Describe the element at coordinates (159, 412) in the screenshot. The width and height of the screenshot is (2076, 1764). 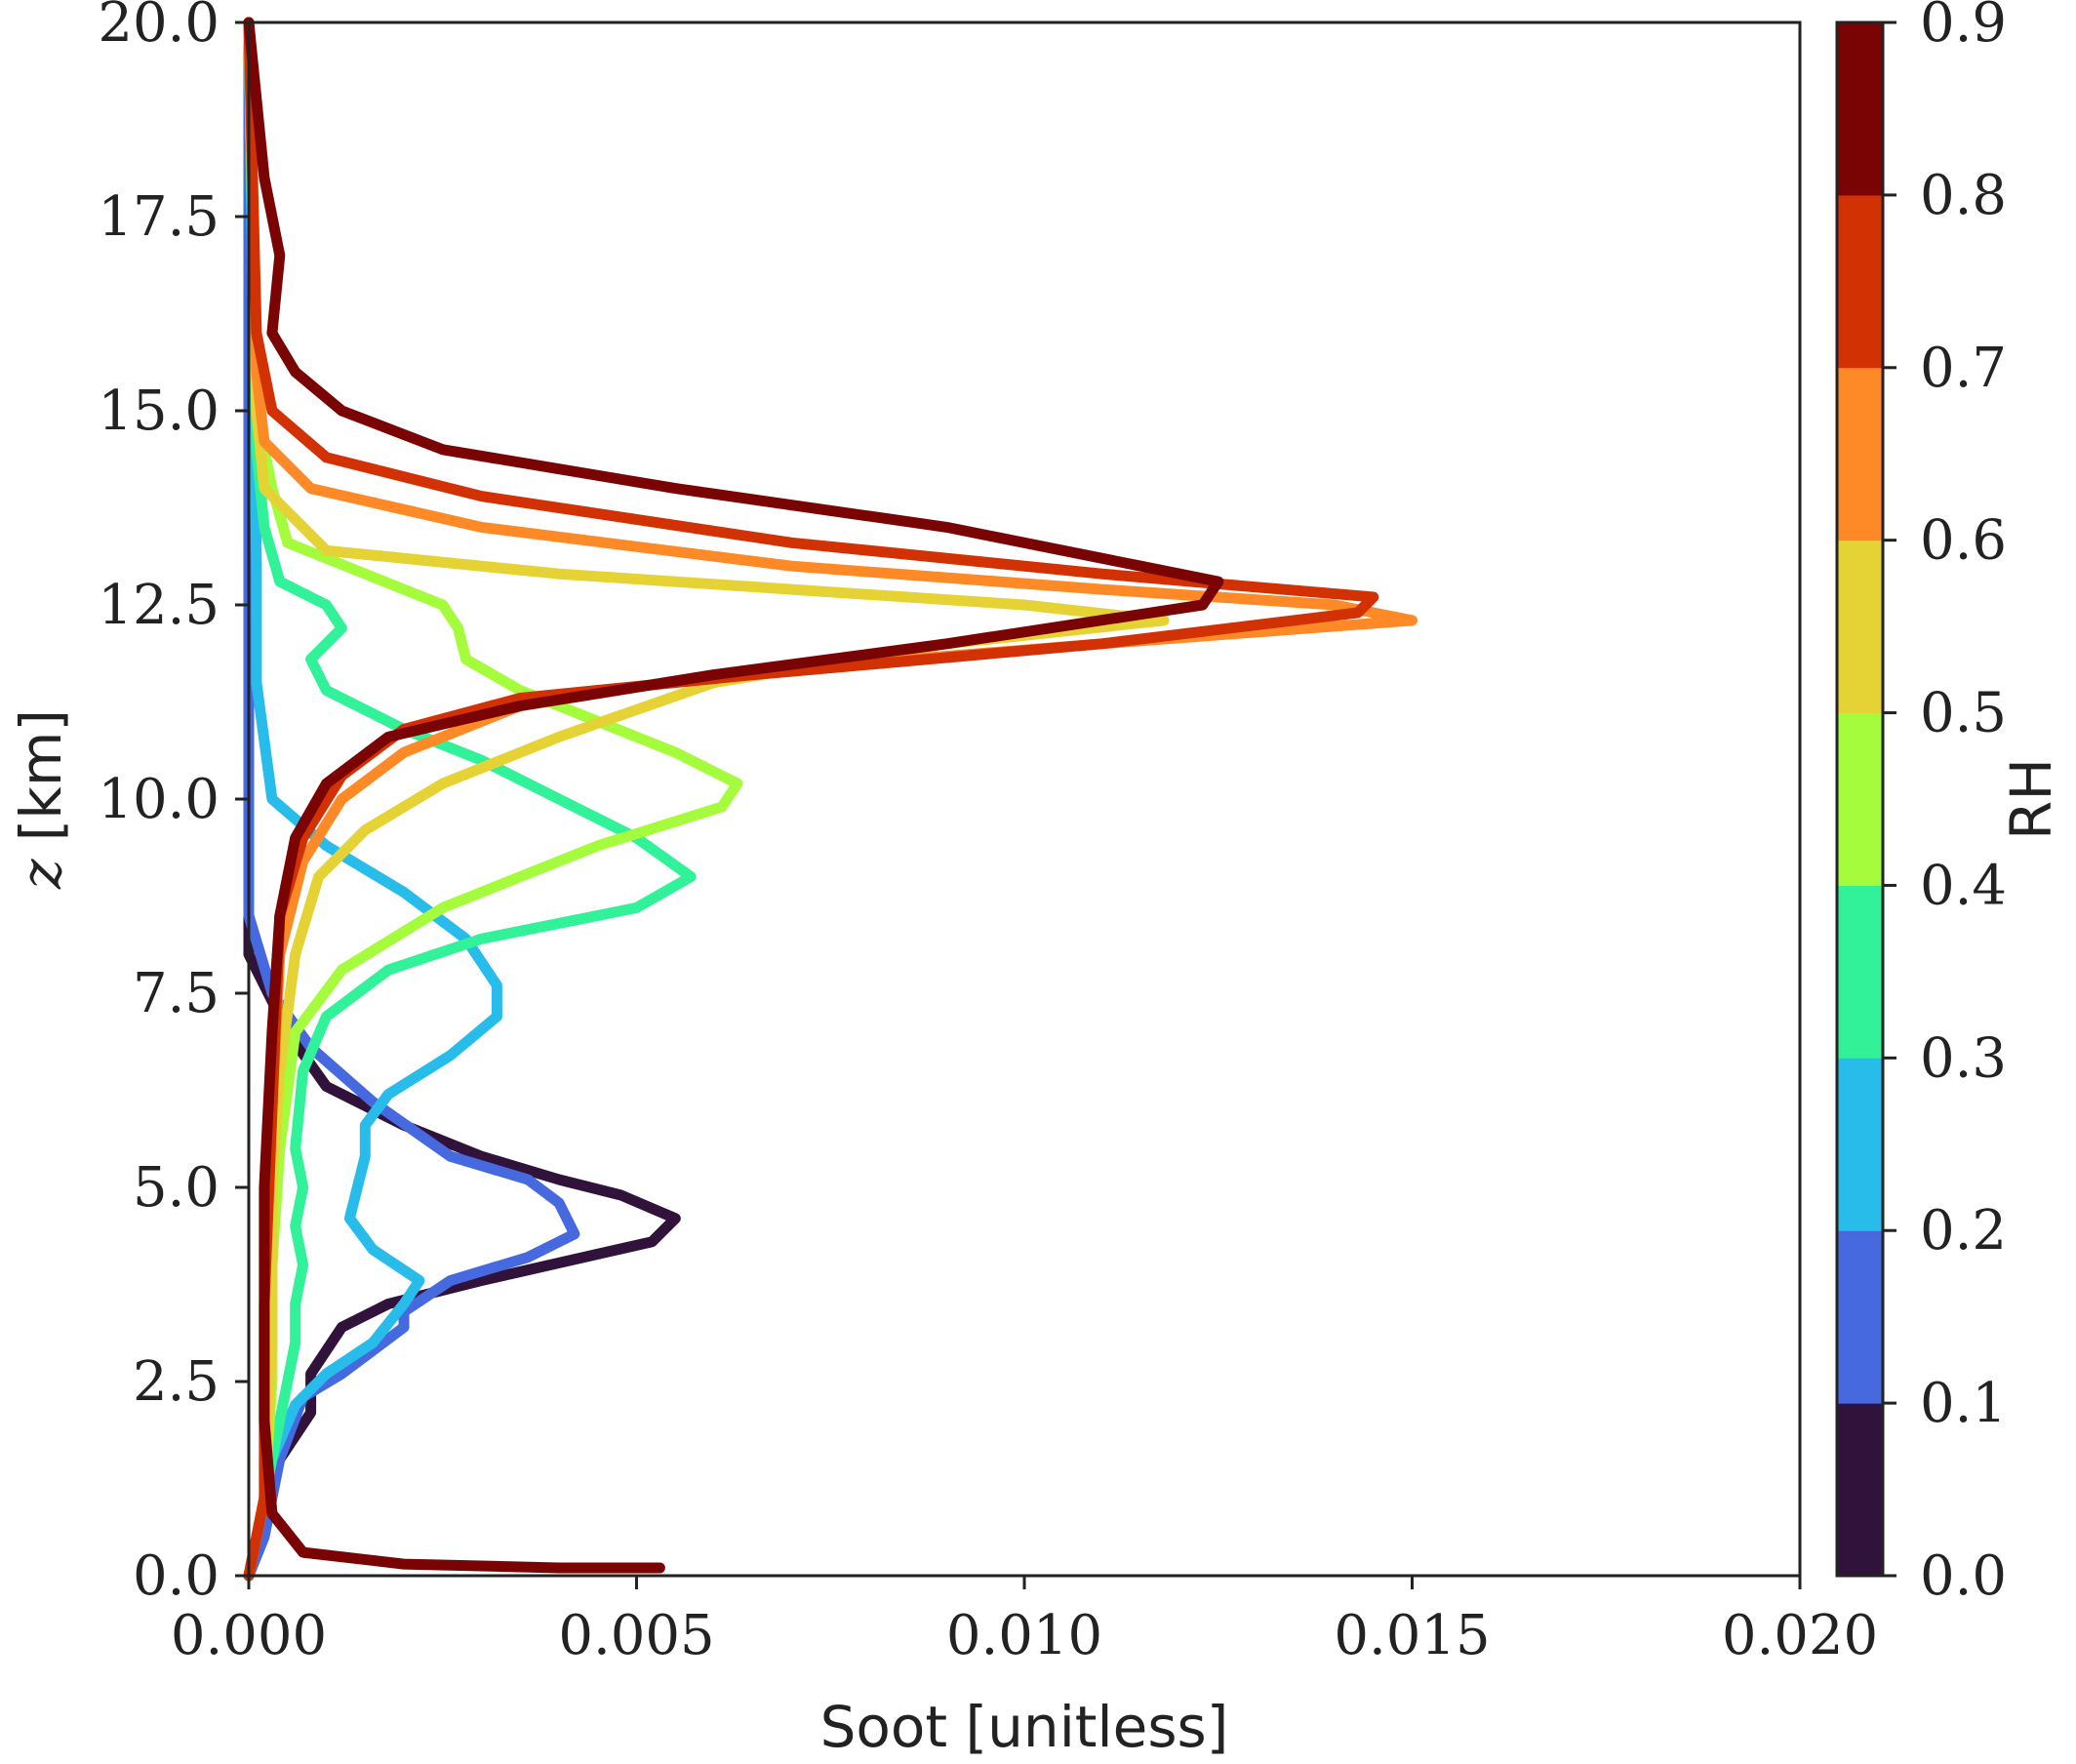
I see `y-tick-label: 15.0` at that location.